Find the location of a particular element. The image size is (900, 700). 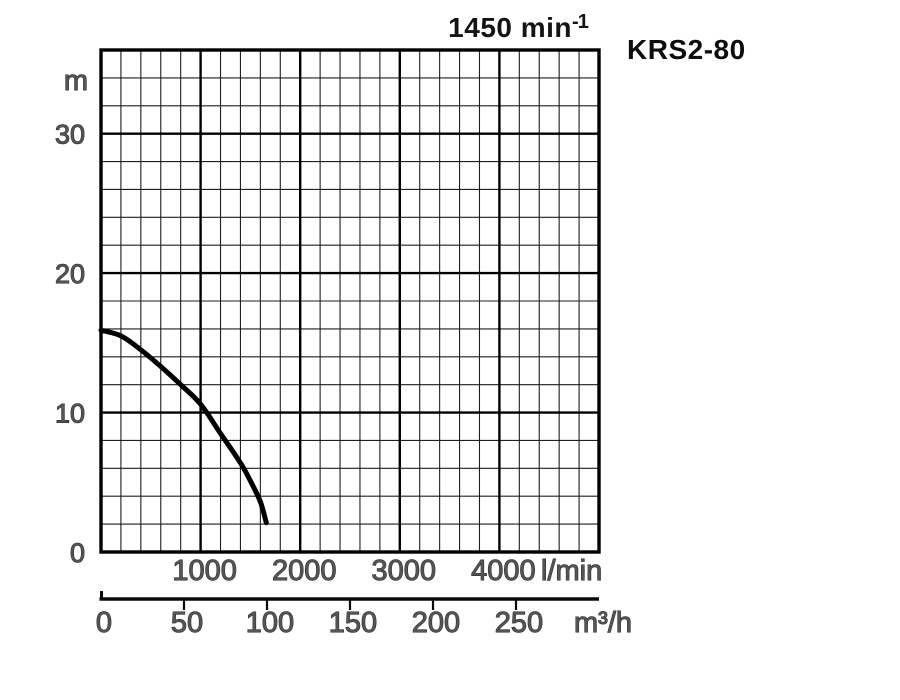

rotation-speed-exponent: -1 is located at coordinates (580, 22).